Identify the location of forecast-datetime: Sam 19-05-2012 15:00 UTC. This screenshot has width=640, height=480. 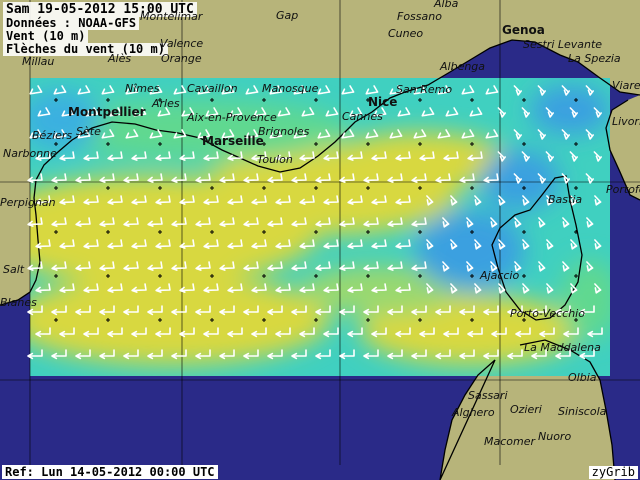
(100, 9).